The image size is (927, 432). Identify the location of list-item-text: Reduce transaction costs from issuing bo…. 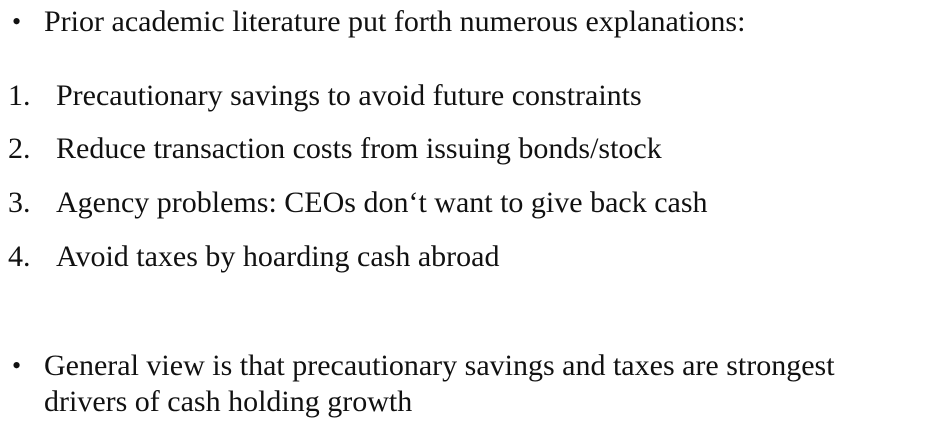
(359, 148).